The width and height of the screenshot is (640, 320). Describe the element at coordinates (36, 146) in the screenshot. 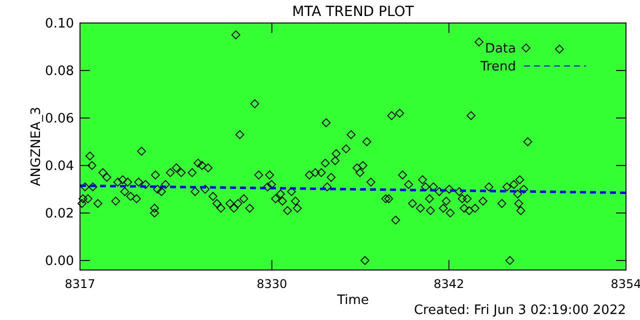

I see `y-axis-title: ANGZNEA_3` at that location.